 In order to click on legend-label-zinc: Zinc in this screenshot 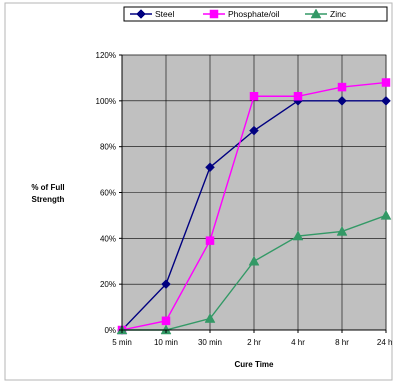, I will do `click(338, 14)`.